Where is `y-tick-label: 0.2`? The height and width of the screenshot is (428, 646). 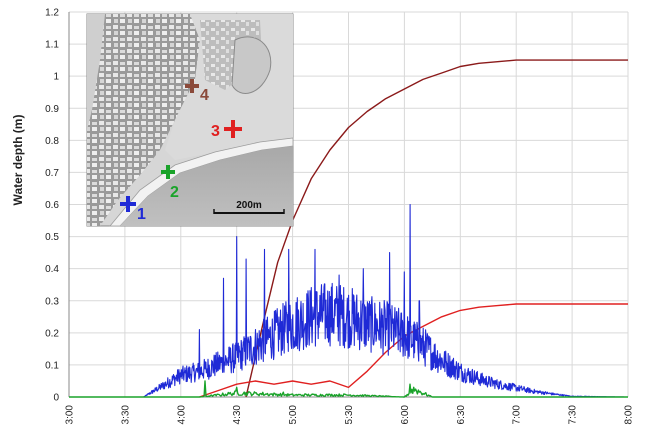
y-tick-label: 0.2 is located at coordinates (52, 333).